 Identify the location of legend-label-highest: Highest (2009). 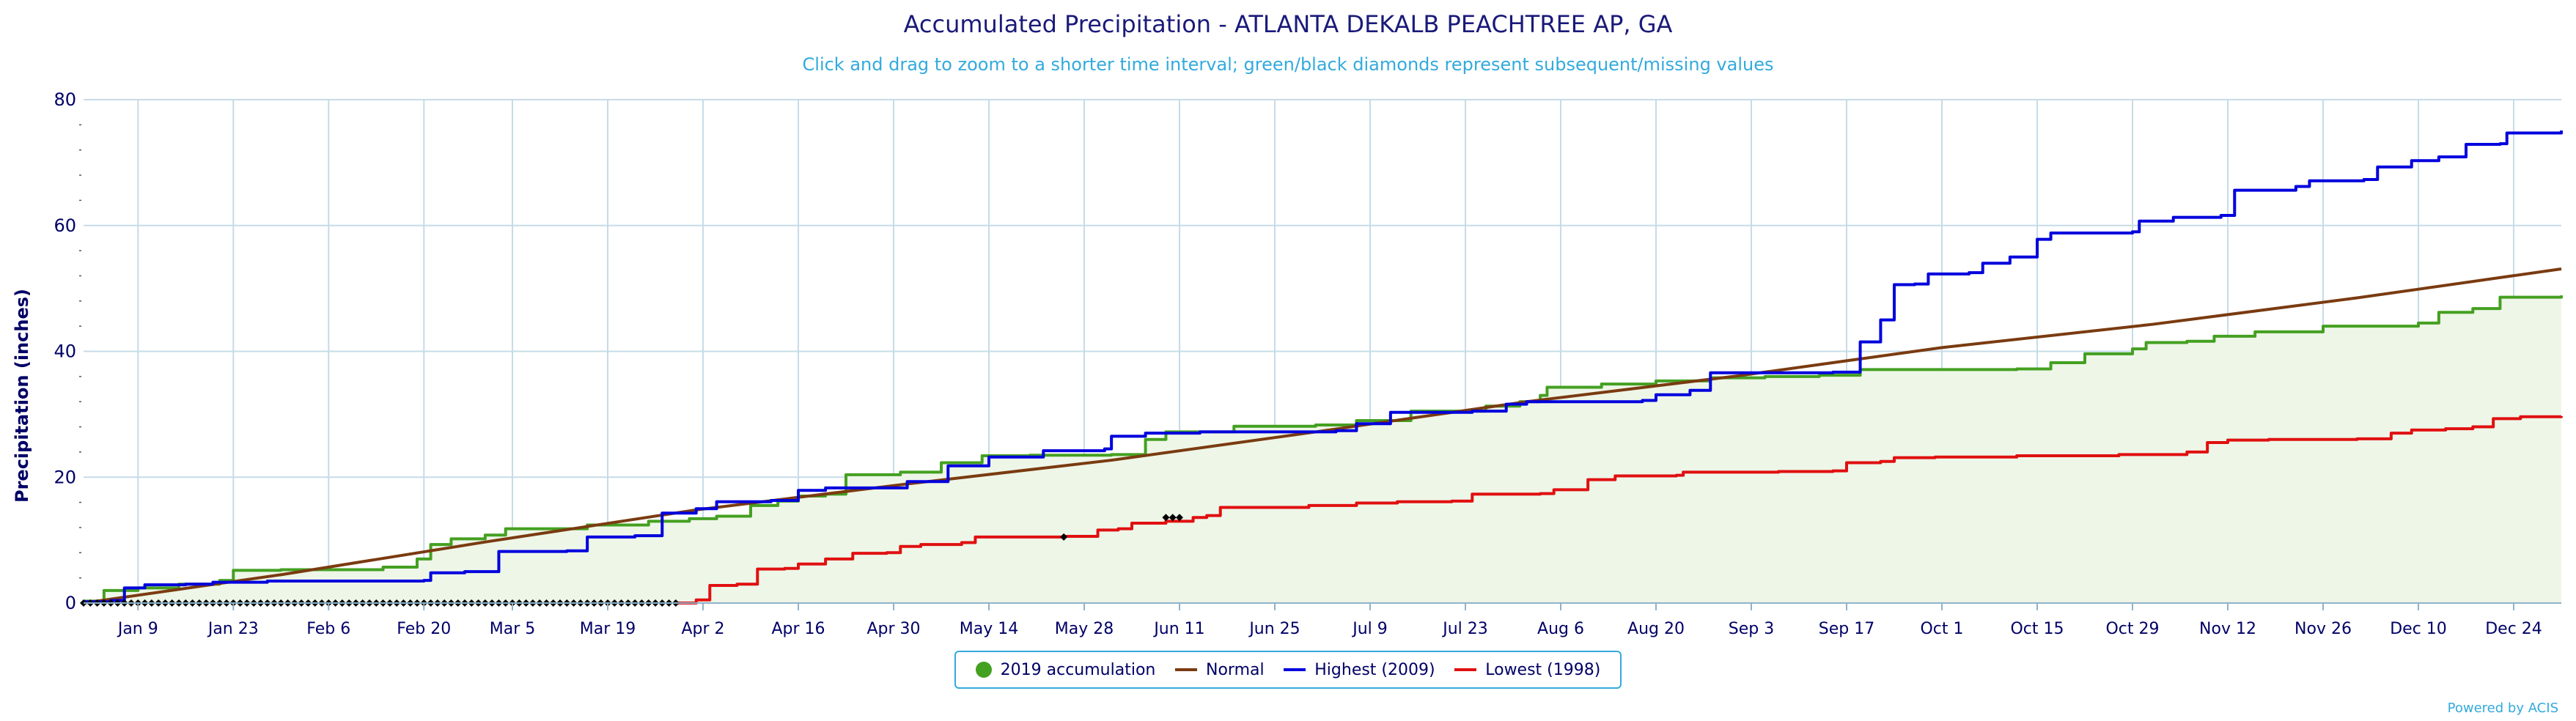
(1374, 669).